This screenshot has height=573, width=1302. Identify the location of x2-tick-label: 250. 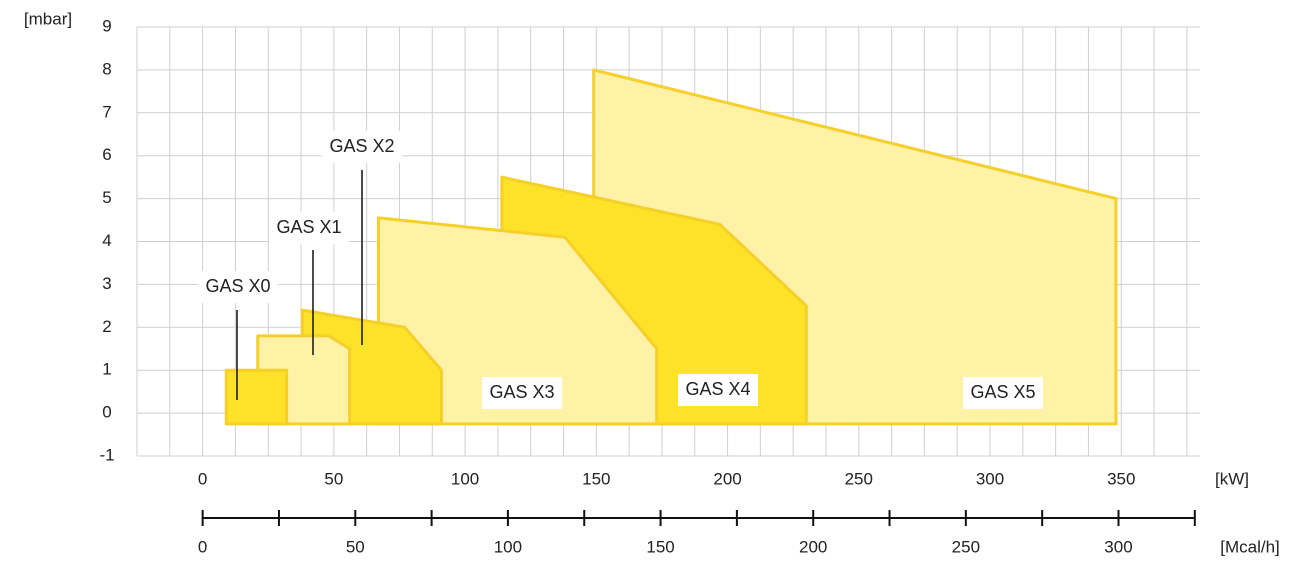
(966, 546).